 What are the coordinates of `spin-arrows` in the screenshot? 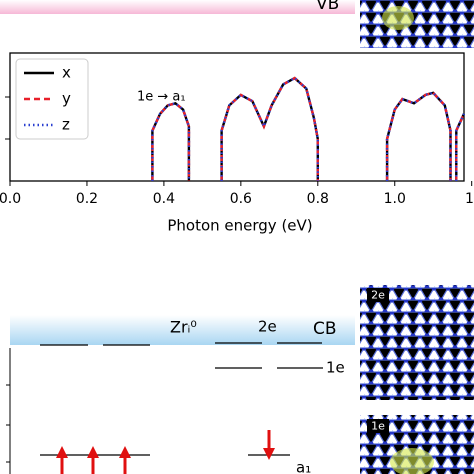 It's located at (165, 452).